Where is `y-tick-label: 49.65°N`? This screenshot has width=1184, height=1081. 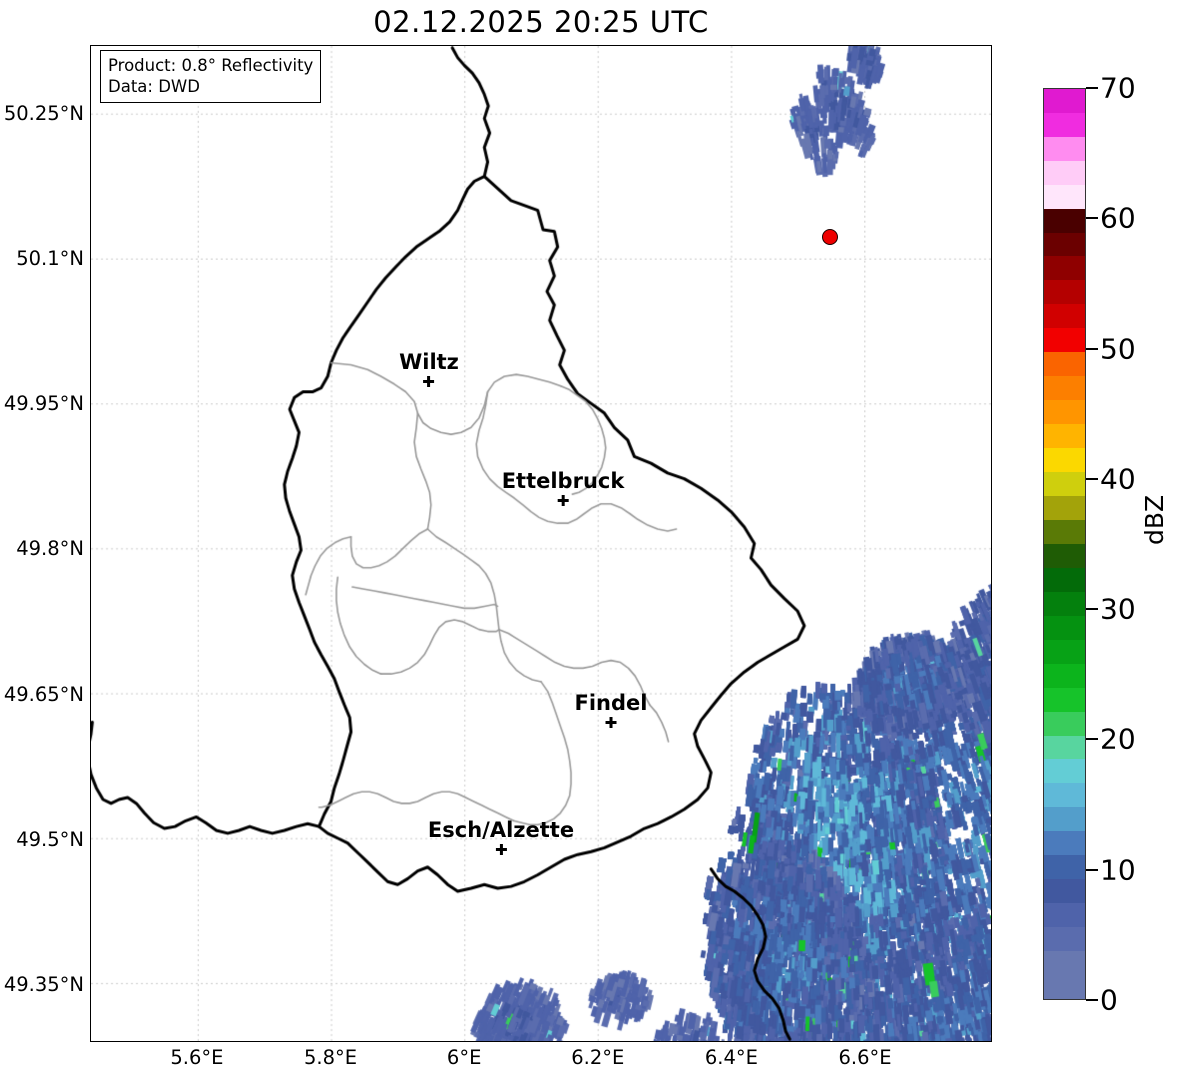
y-tick-label: 49.65°N is located at coordinates (43, 694).